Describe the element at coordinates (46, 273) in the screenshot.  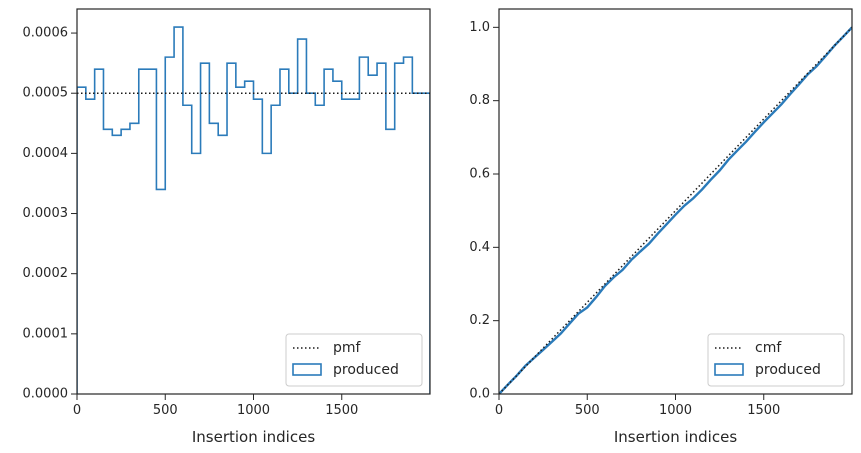
I see `y-tick-label: 0.0002` at that location.